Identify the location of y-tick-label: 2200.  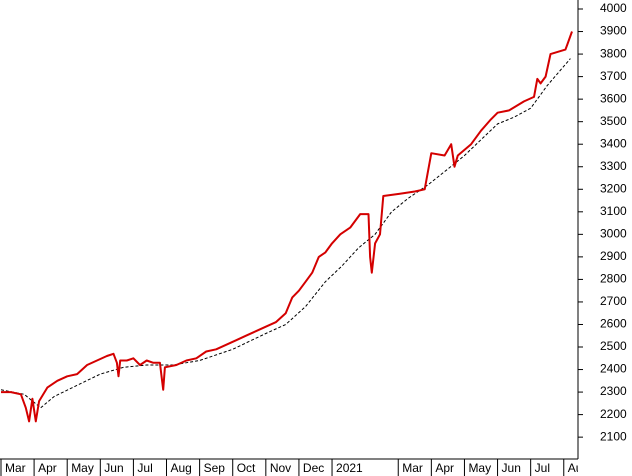
(613, 414).